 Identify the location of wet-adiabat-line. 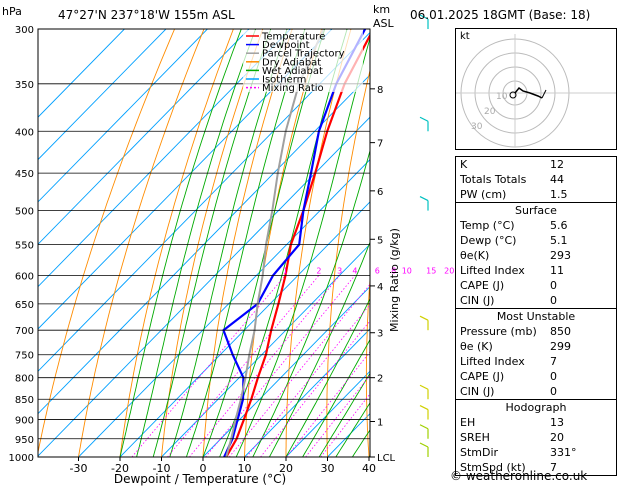
(336, 397).